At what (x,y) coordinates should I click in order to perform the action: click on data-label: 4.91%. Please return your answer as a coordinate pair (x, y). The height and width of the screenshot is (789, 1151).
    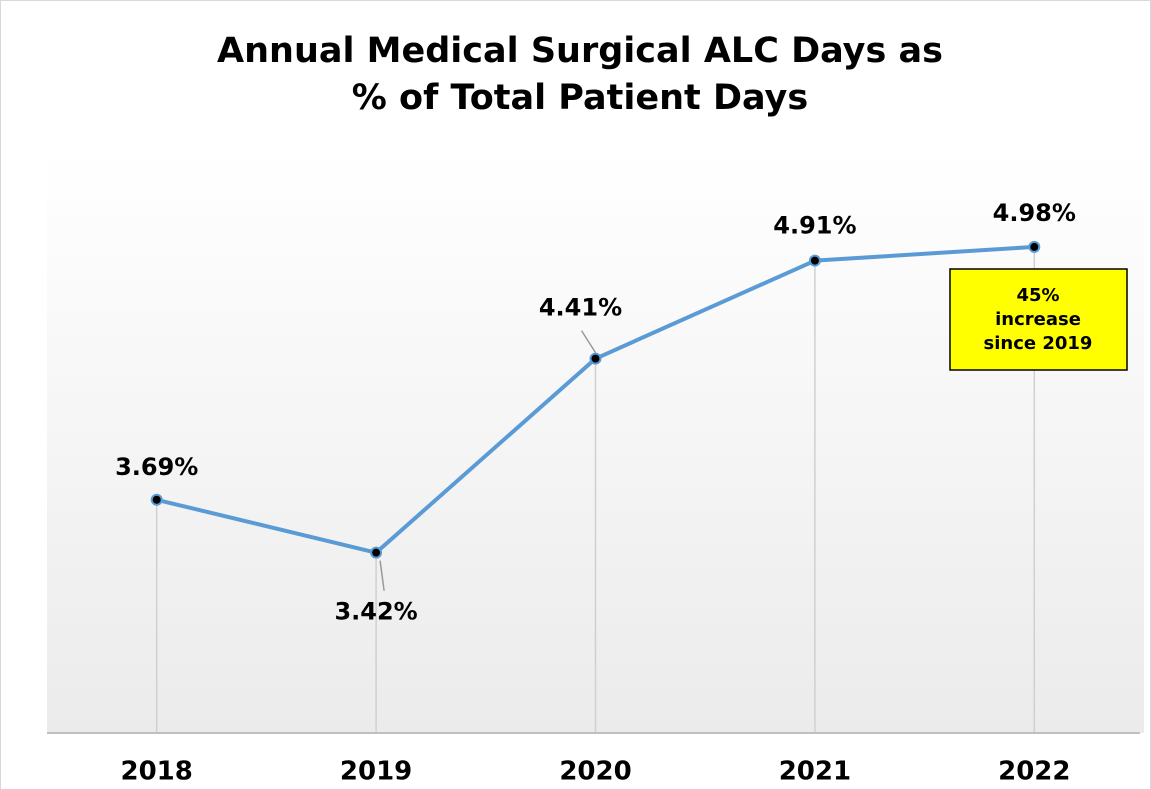
    Looking at the image, I should click on (814, 226).